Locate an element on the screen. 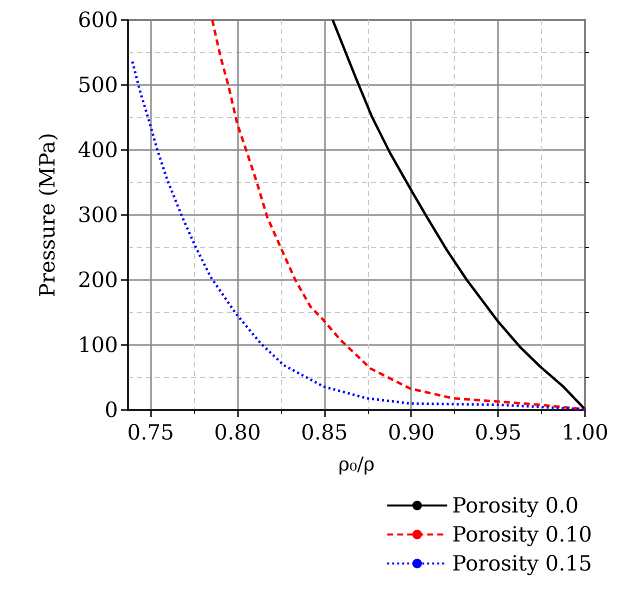 The image size is (617, 593). x-tick-label: 0.75 is located at coordinates (150, 432).